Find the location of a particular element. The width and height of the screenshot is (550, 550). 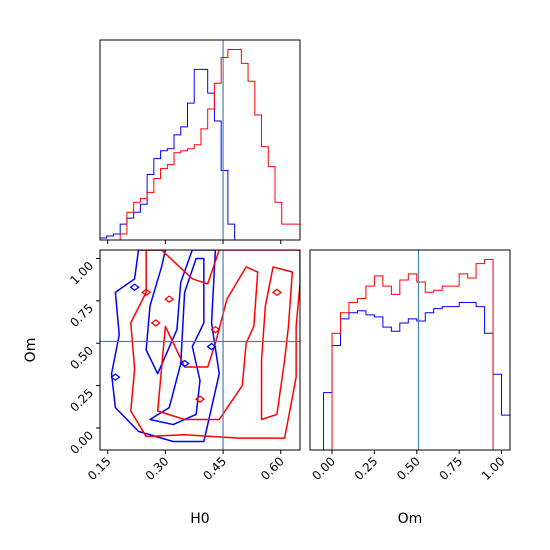

joint-x-tick-label: 0.60 is located at coordinates (272, 468).